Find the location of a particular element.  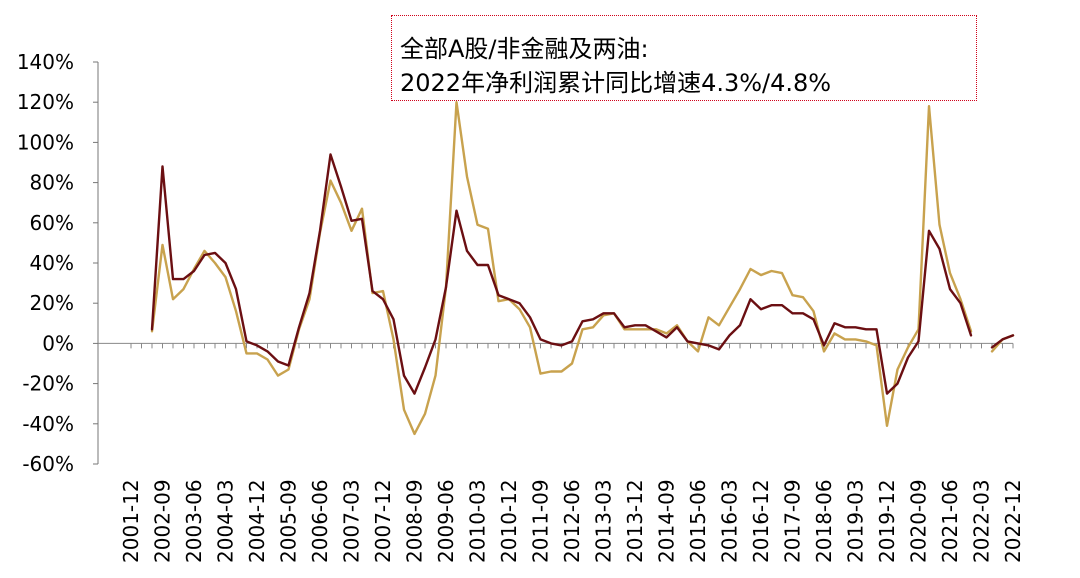

y-tick-label: 80% is located at coordinates (52, 183).